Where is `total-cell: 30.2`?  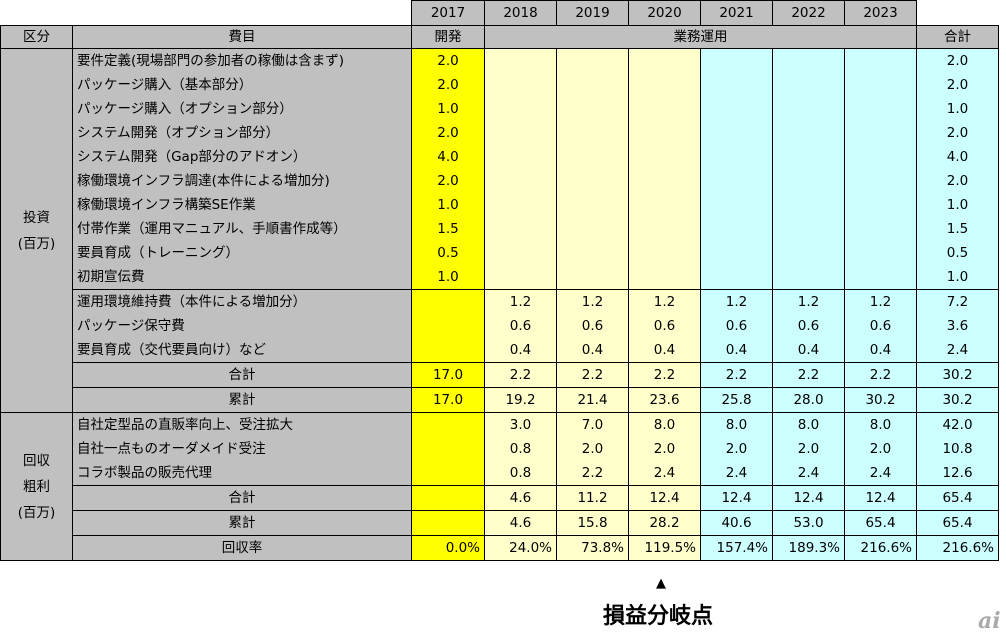 total-cell: 30.2 is located at coordinates (957, 375).